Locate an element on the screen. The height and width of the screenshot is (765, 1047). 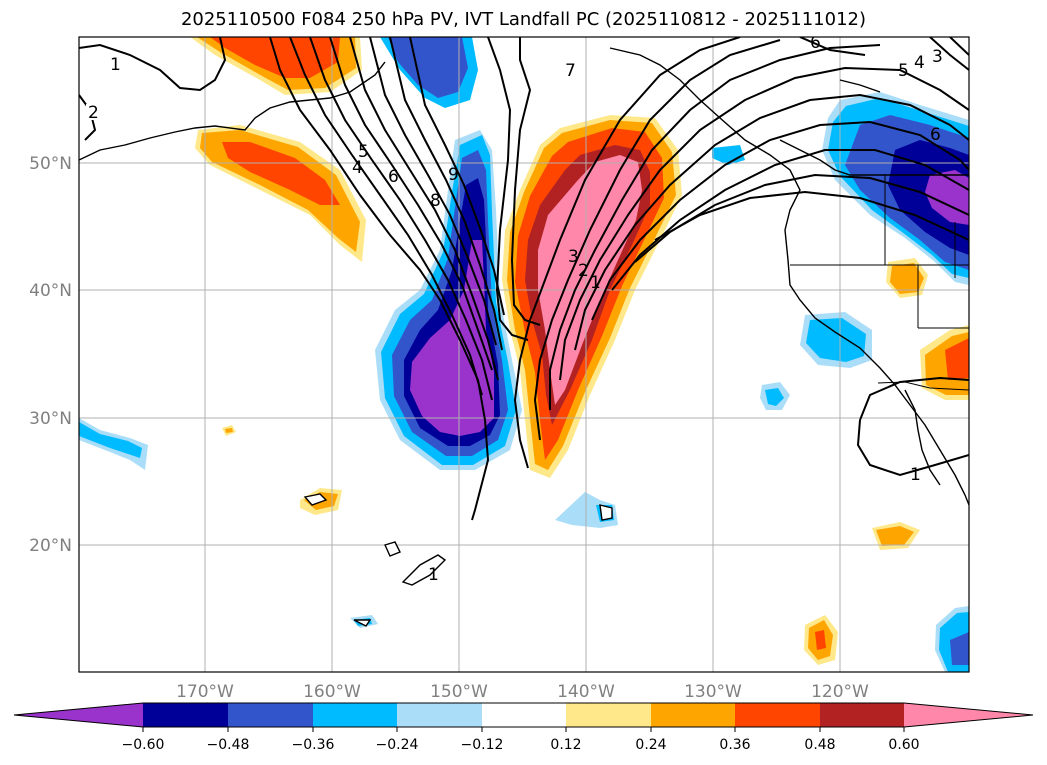
colorbar-extend-high is located at coordinates (968, 715).